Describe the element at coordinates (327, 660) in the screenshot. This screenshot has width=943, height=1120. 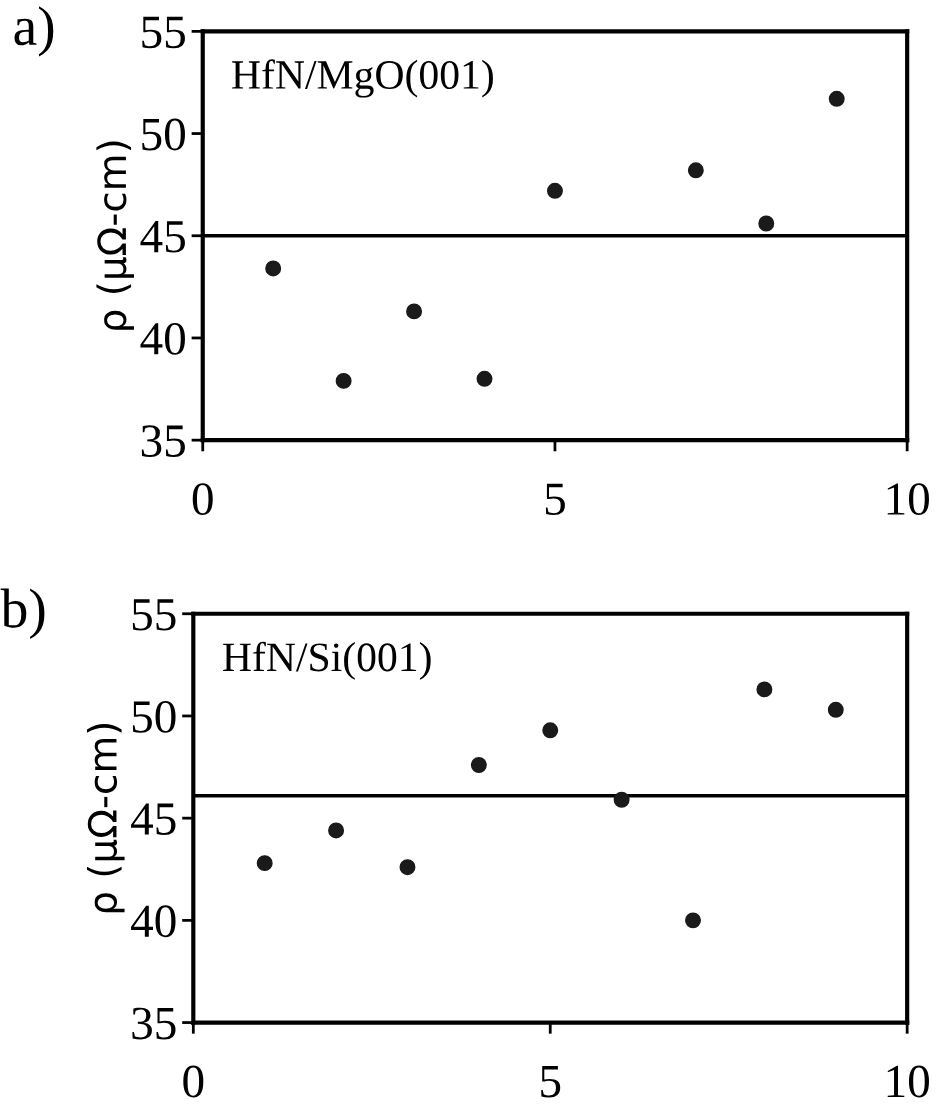
I see `annotation: HfN/Si(001)` at that location.